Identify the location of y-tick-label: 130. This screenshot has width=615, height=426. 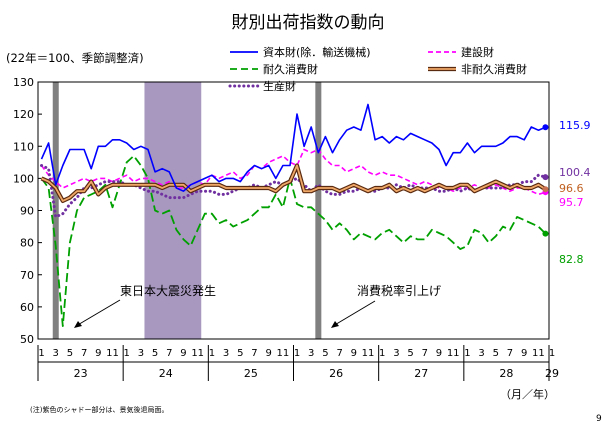
(23, 82).